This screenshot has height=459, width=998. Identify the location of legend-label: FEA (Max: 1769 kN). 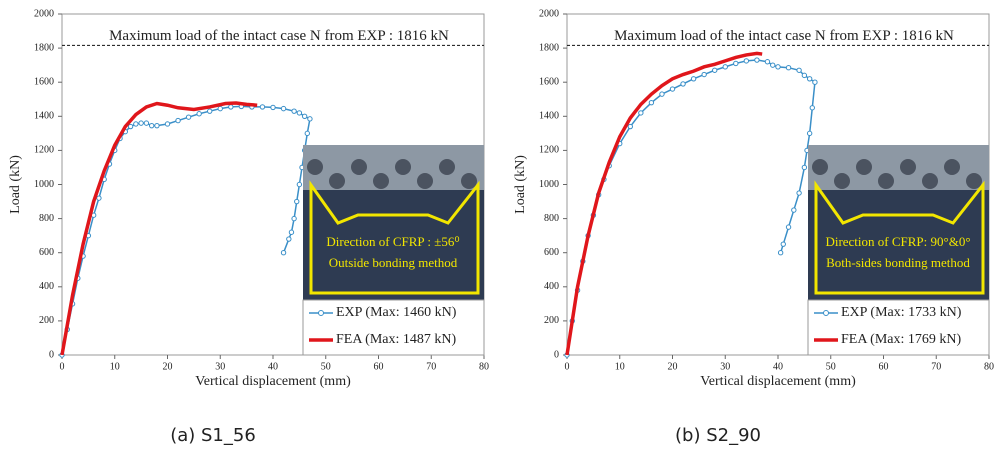
(901, 339).